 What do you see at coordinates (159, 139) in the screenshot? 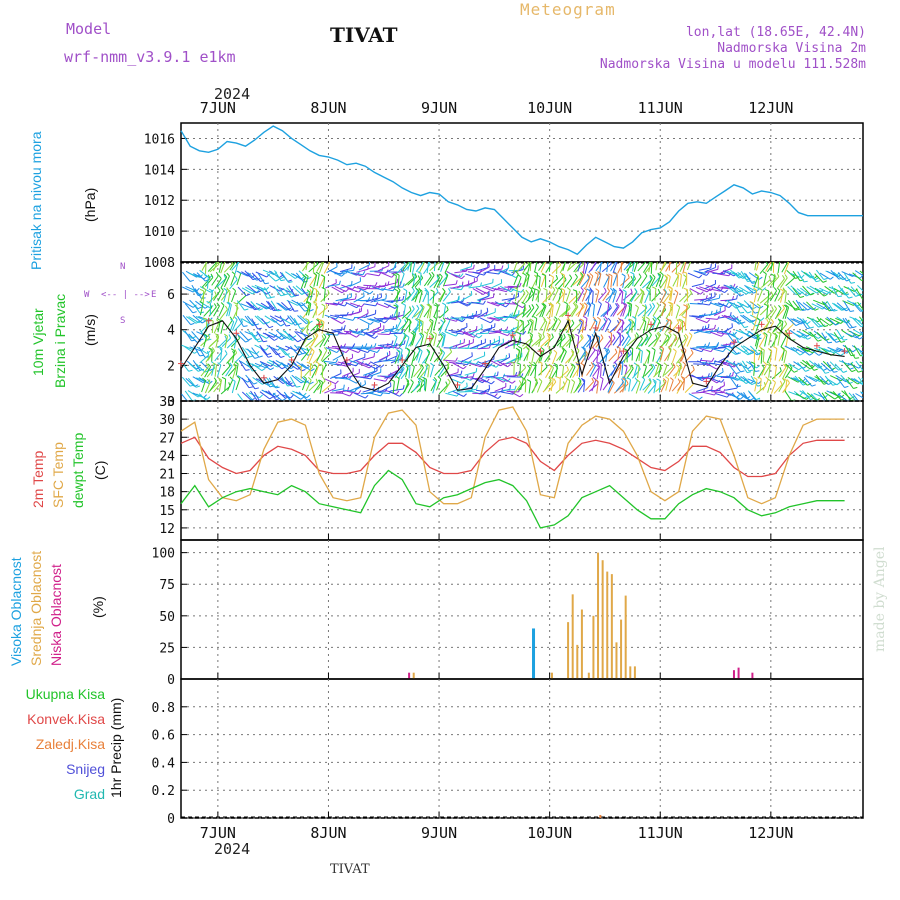
I see `ytick-label-0-4: 1016` at bounding box center [159, 139].